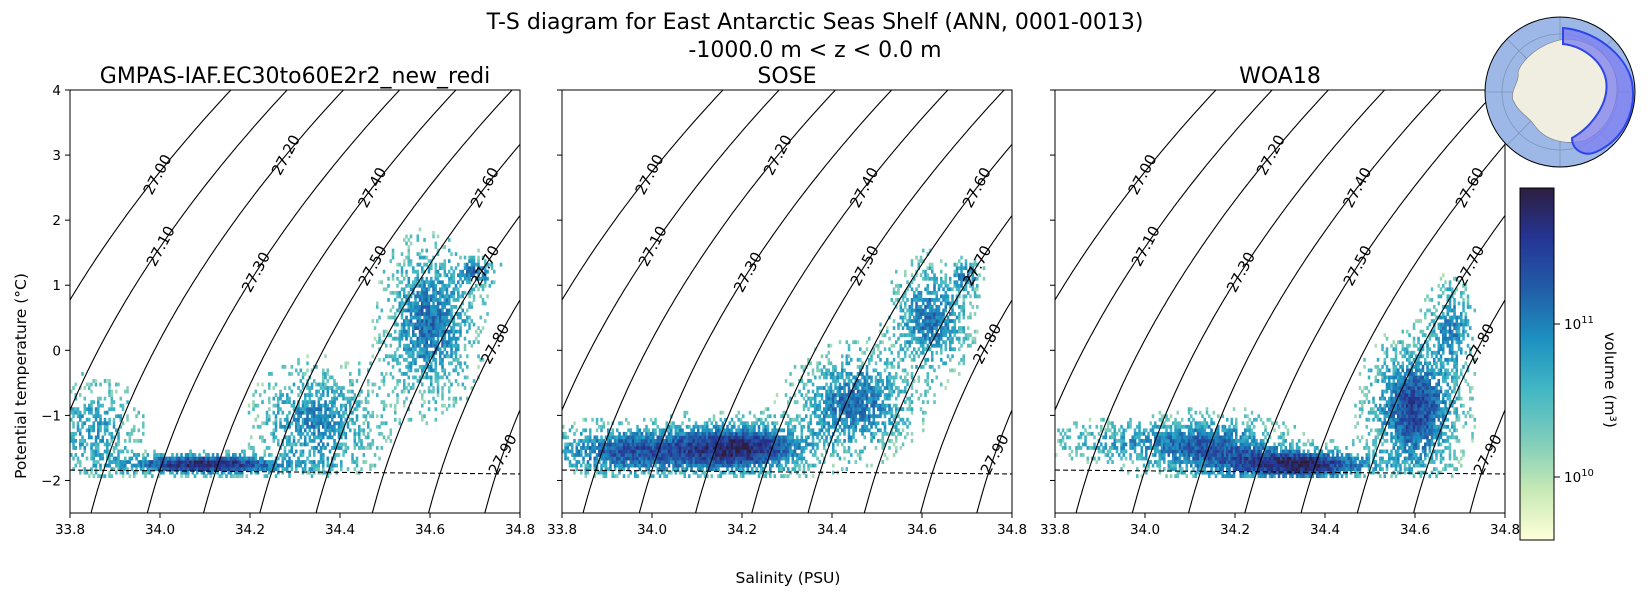 This screenshot has width=1650, height=600. I want to click on isopycnal-line, so click(502, 460).